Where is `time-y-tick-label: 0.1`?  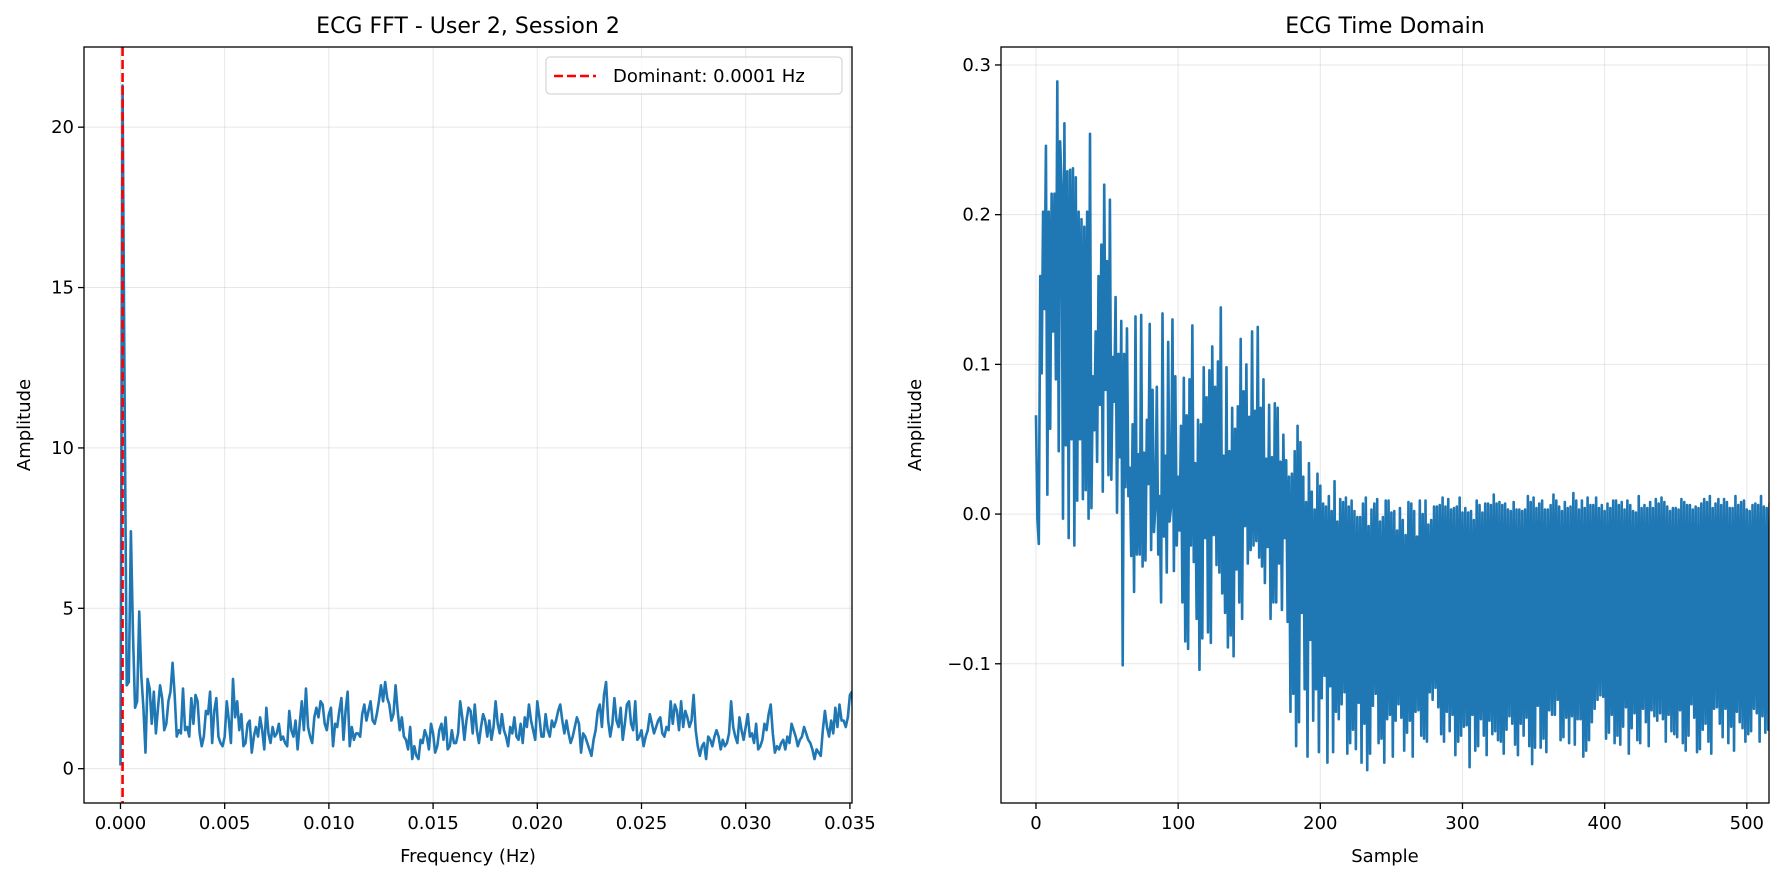 time-y-tick-label: 0.1 is located at coordinates (976, 364).